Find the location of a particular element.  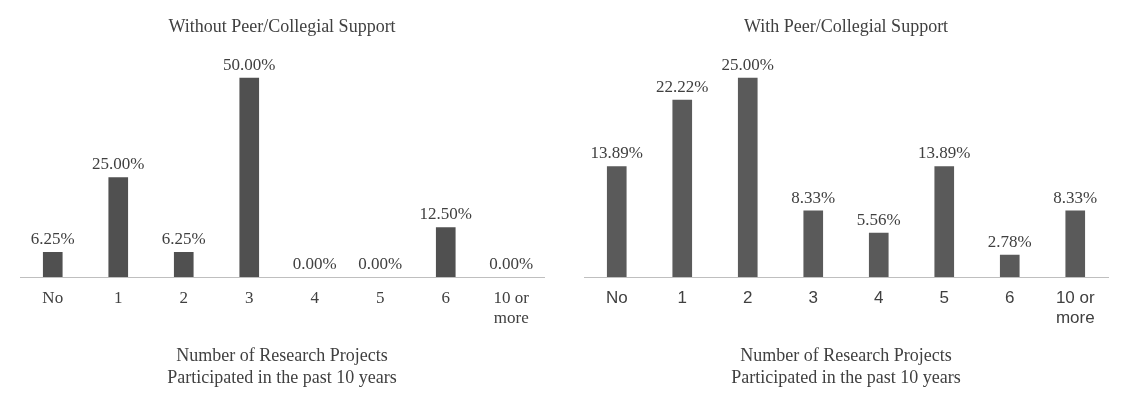

data-label: 22.22% is located at coordinates (682, 86).